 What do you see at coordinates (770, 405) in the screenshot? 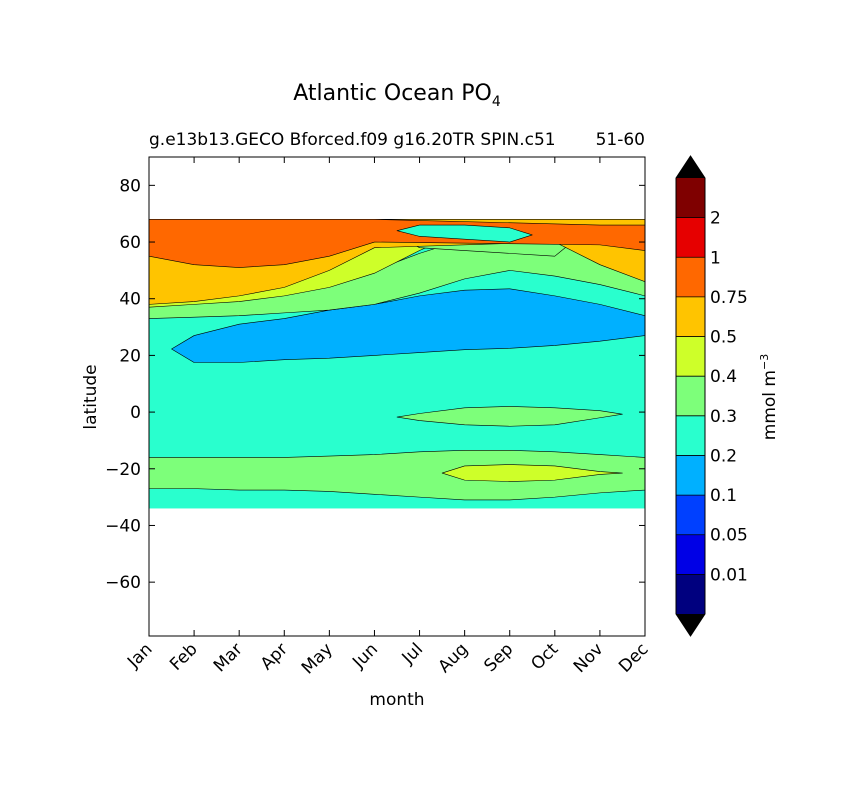
I see `colorbar-label-text: mmol m` at bounding box center [770, 405].